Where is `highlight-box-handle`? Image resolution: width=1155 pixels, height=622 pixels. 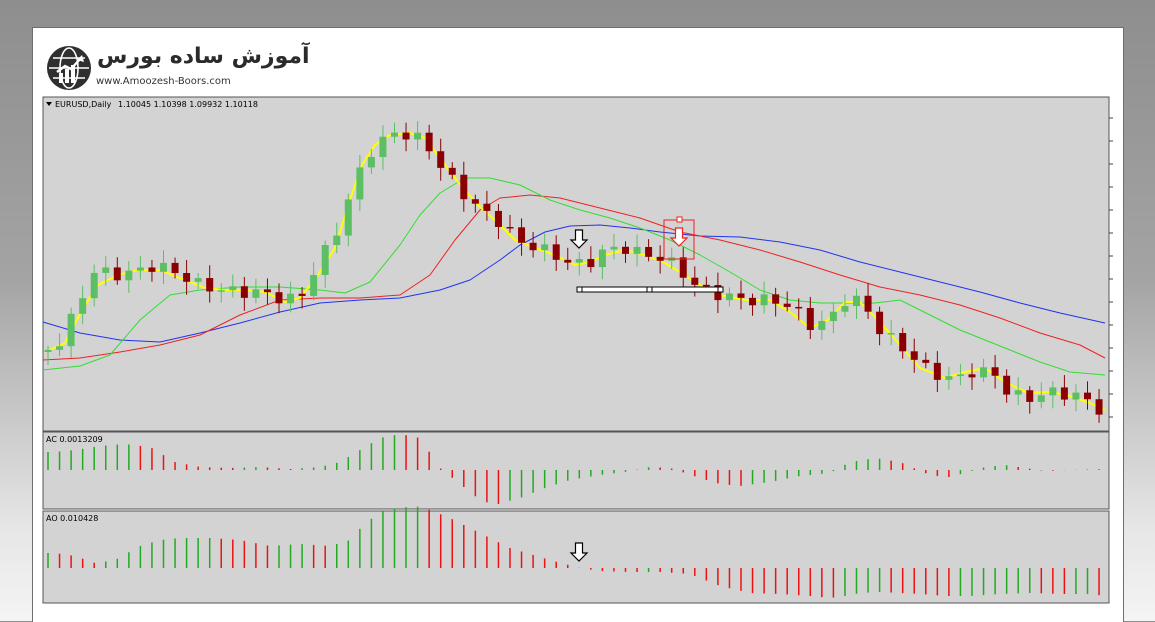 highlight-box-handle is located at coordinates (679, 219).